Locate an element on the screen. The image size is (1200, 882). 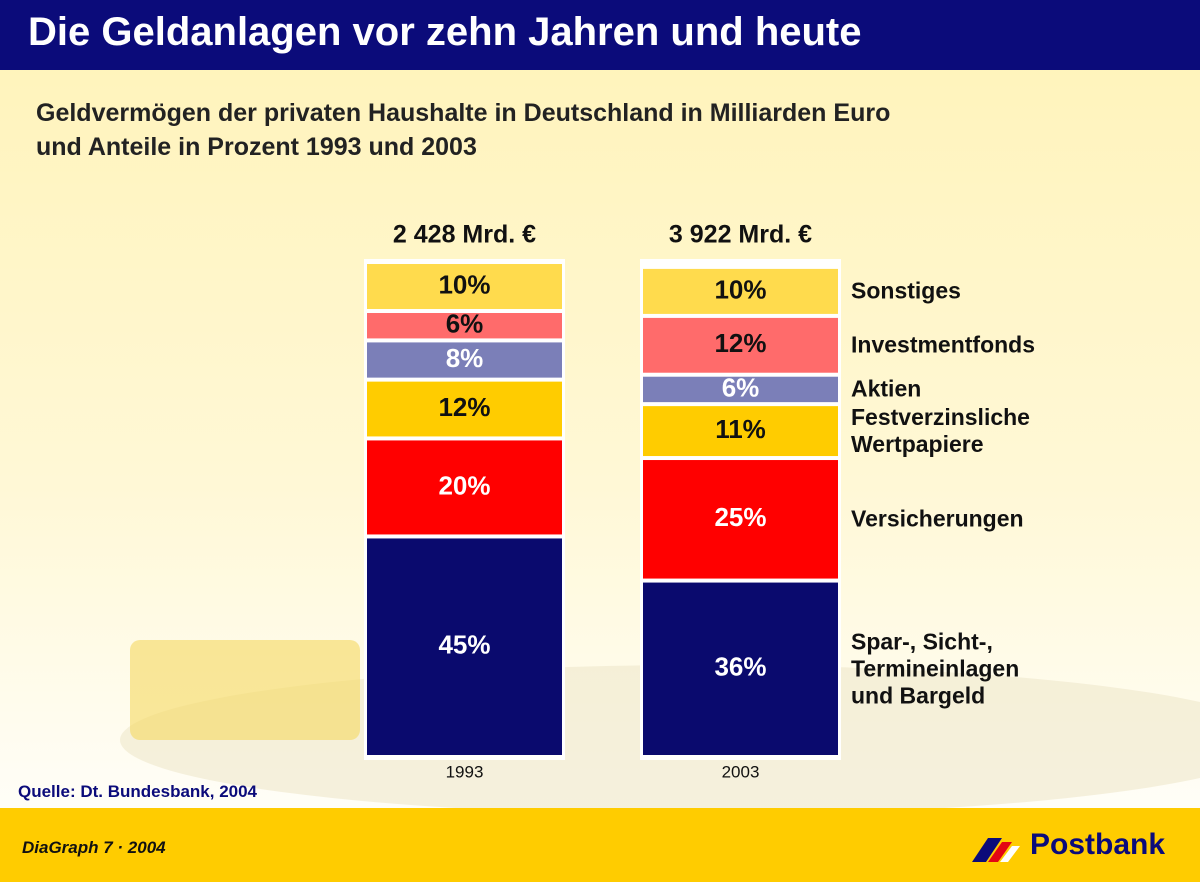
value-label: 36% is located at coordinates (740, 667).